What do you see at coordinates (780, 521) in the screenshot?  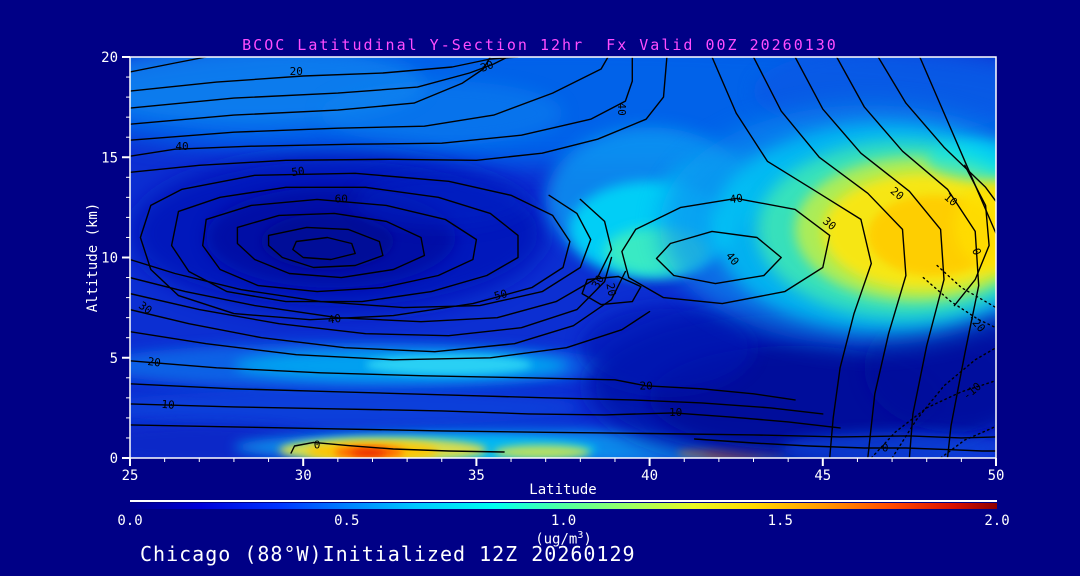 I see `colorbar-tick-label: 1.5` at bounding box center [780, 521].